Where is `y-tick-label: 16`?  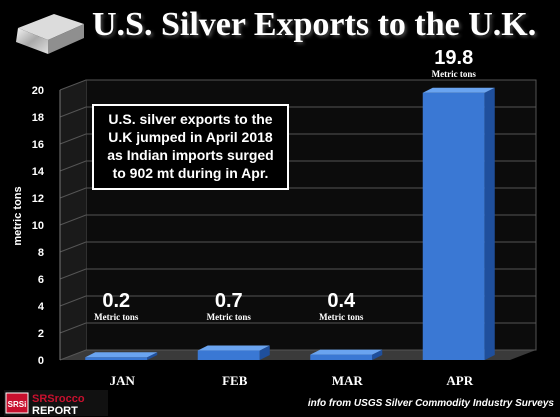
y-tick-label: 16 is located at coordinates (38, 145).